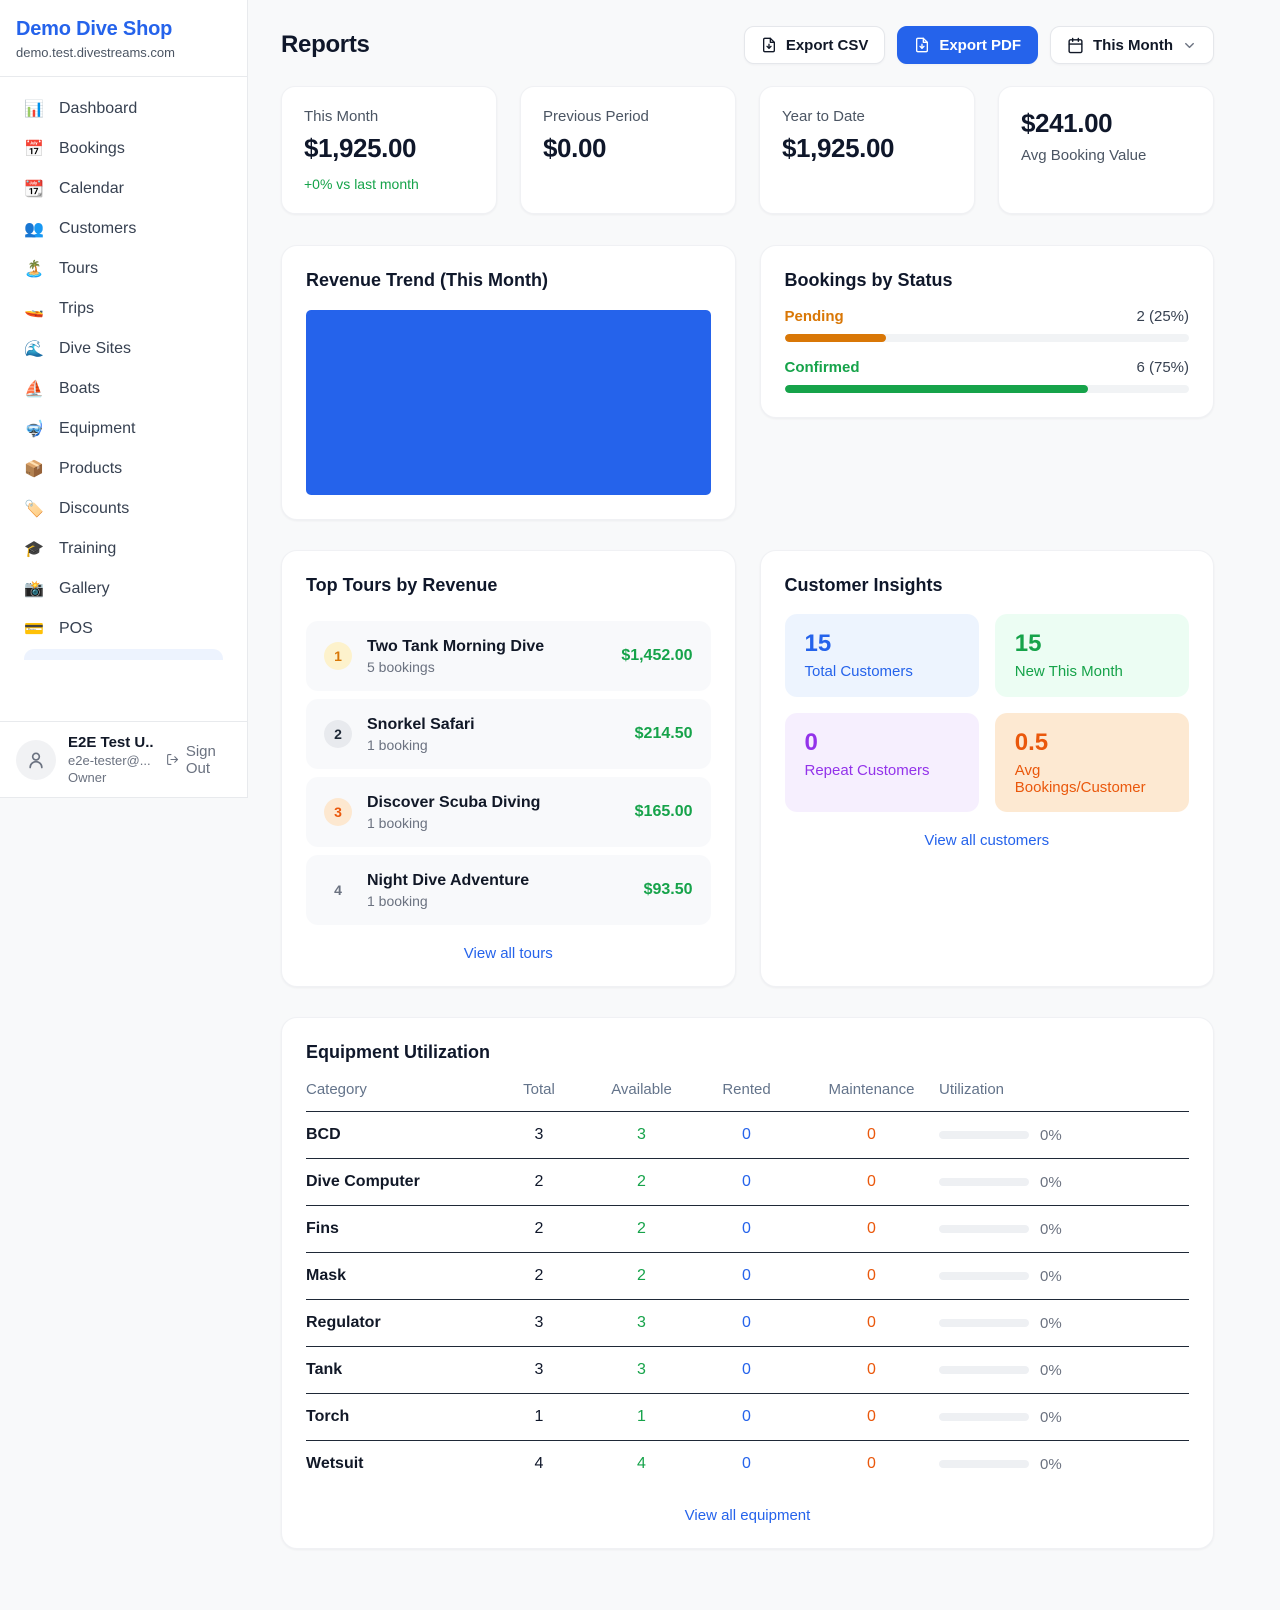  Describe the element at coordinates (448, 880) in the screenshot. I see `tour-name: Night Dive Adventure` at that location.